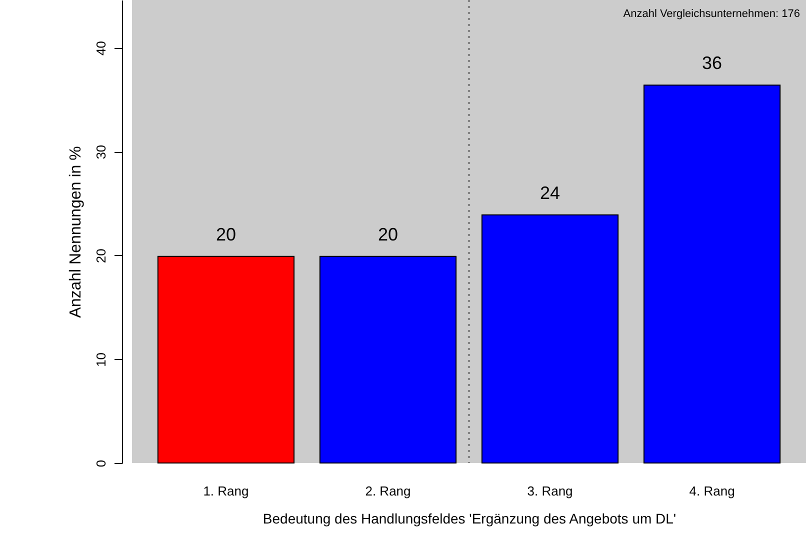  What do you see at coordinates (101, 256) in the screenshot?
I see `y-tick-label: 20` at bounding box center [101, 256].